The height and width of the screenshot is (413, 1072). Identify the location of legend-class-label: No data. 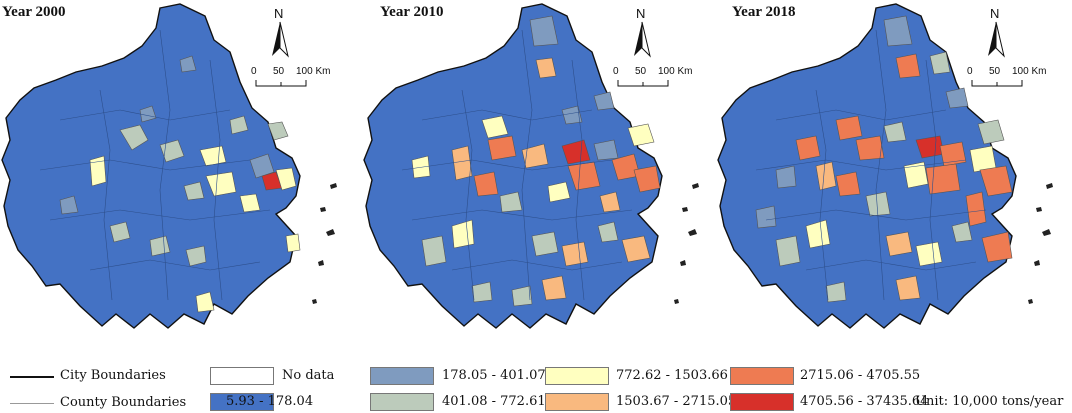
(308, 375).